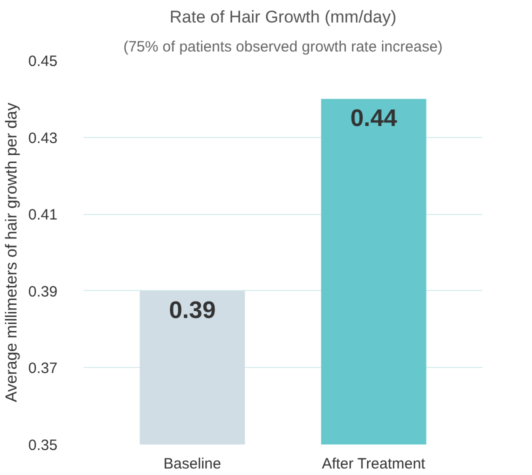 Image resolution: width=532 pixels, height=475 pixels. Describe the element at coordinates (43, 61) in the screenshot. I see `y-tick-label: 0.45` at that location.